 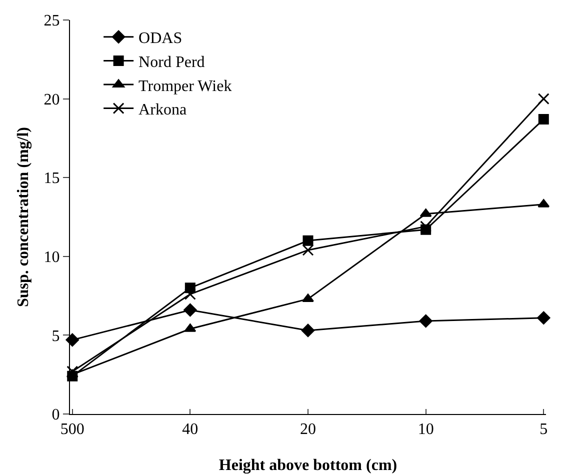 What do you see at coordinates (56, 415) in the screenshot?
I see `y-tick-label: 0` at bounding box center [56, 415].